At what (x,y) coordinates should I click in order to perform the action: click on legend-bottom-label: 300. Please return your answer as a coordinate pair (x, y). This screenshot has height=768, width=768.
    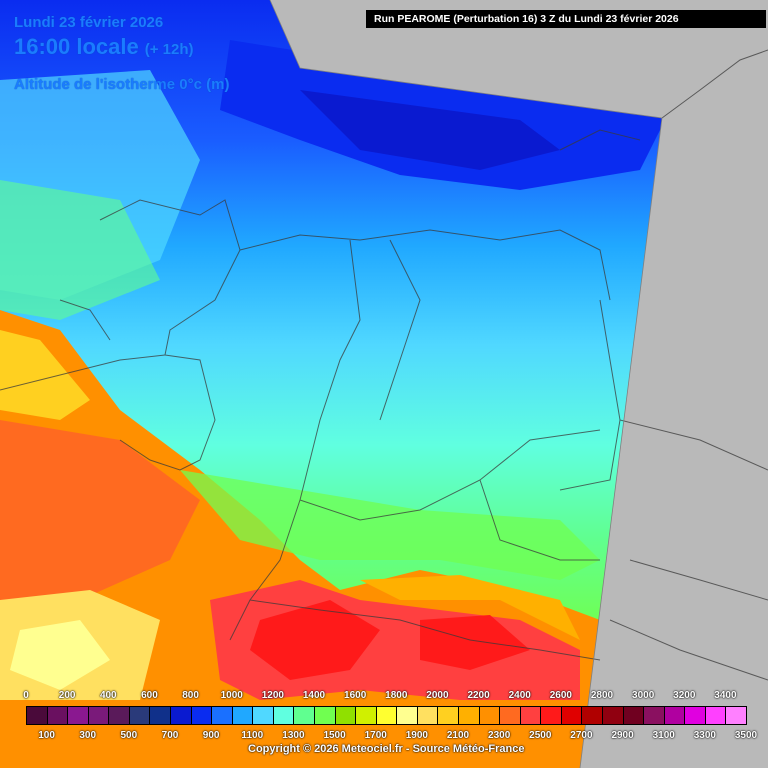
    Looking at the image, I should click on (88, 735).